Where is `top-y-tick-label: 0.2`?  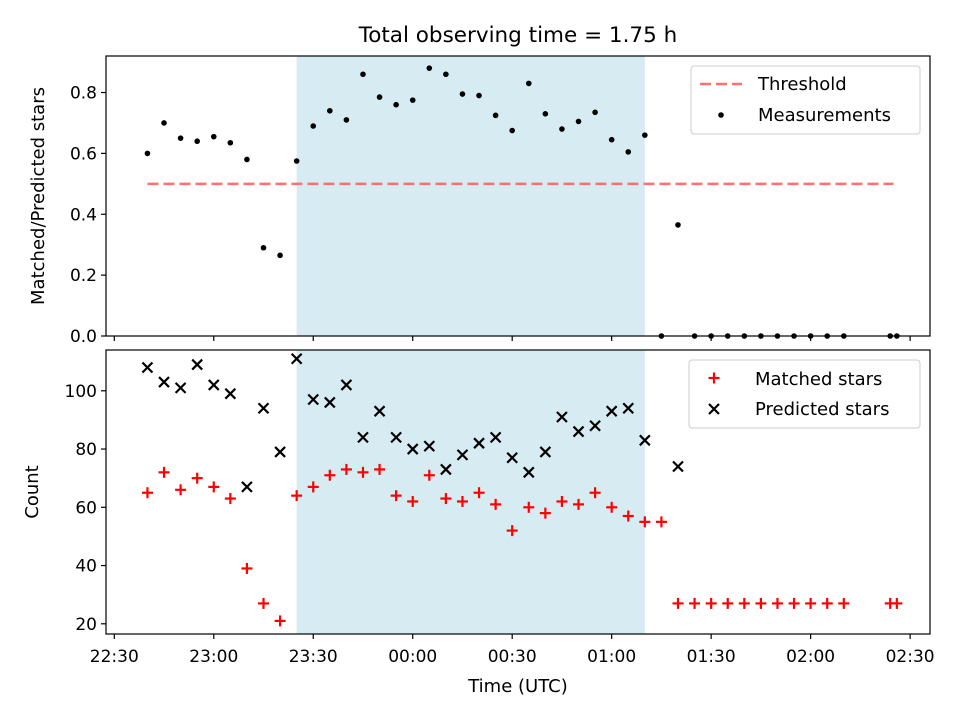
top-y-tick-label: 0.2 is located at coordinates (83, 276).